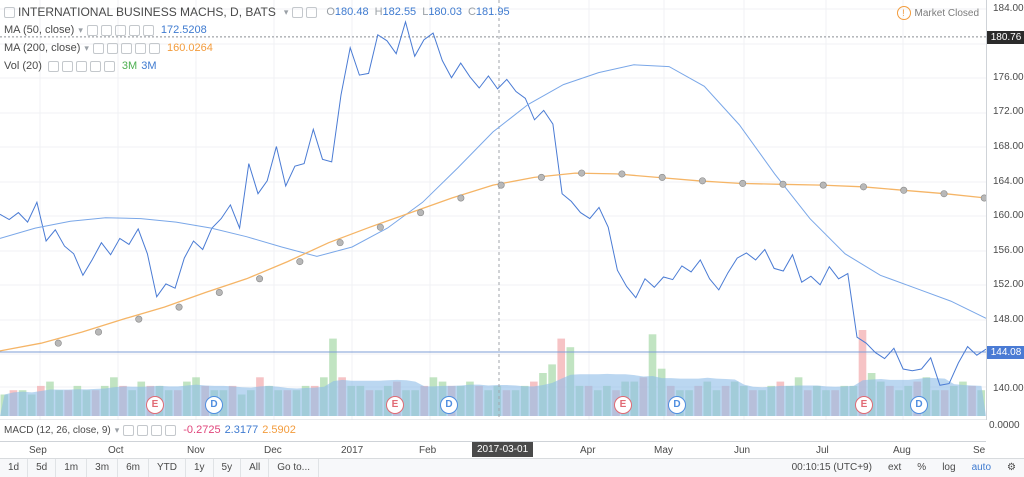  Describe the element at coordinates (228, 468) in the screenshot. I see `range-5y-button: 5y` at that location.